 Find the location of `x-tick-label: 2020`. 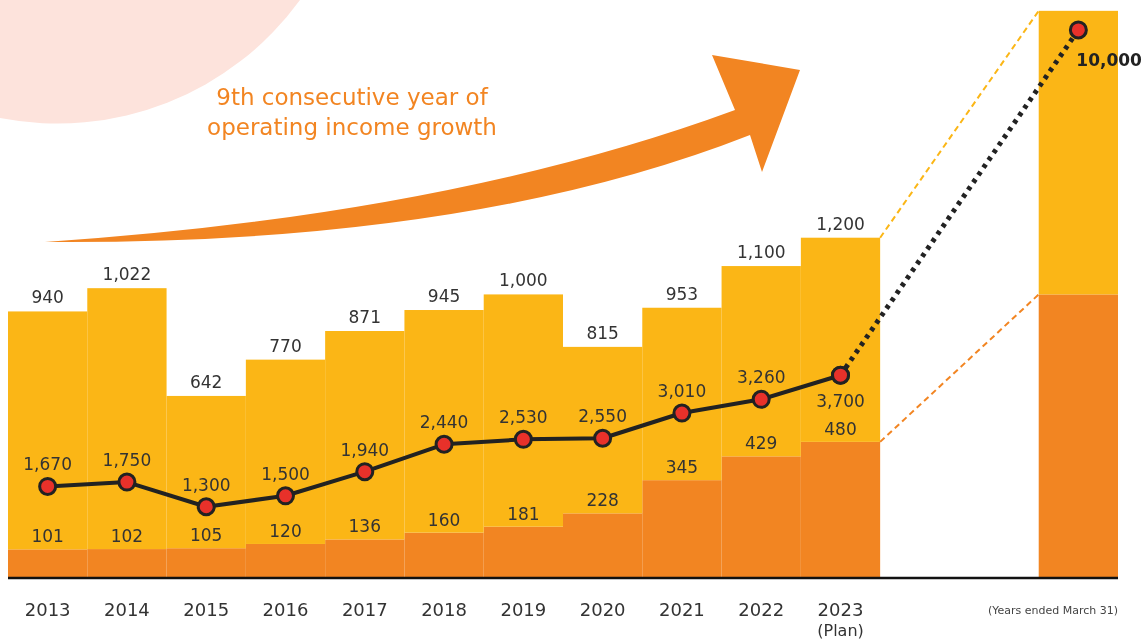

x-tick-label: 2020 is located at coordinates (602, 609).